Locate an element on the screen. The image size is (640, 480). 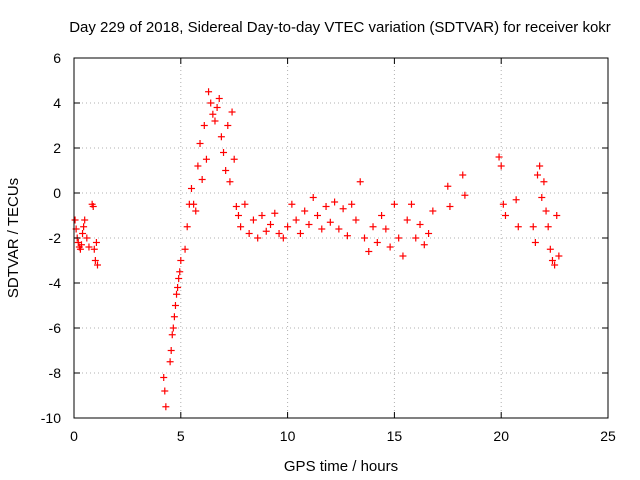
y-tick-label: -6 is located at coordinates (55, 328).